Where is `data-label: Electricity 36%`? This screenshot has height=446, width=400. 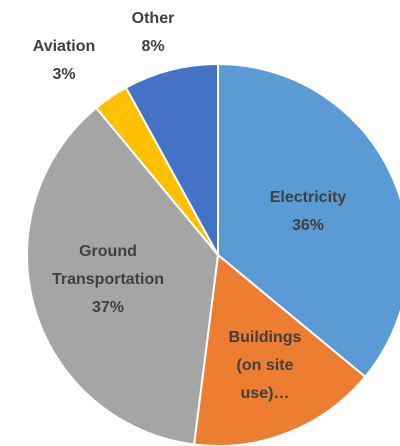 data-label: Electricity 36% is located at coordinates (308, 212).